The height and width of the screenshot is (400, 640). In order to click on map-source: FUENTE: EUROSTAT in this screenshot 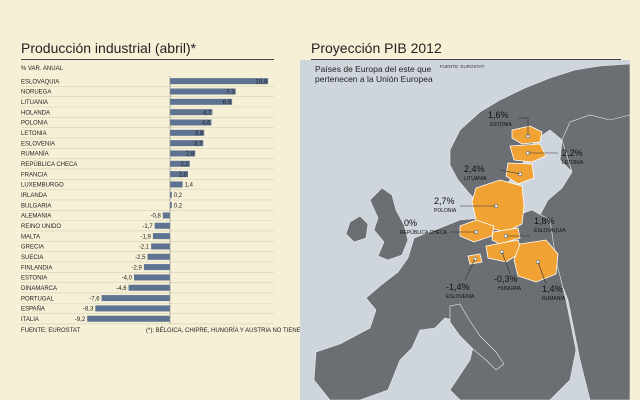, I will do `click(462, 66)`.